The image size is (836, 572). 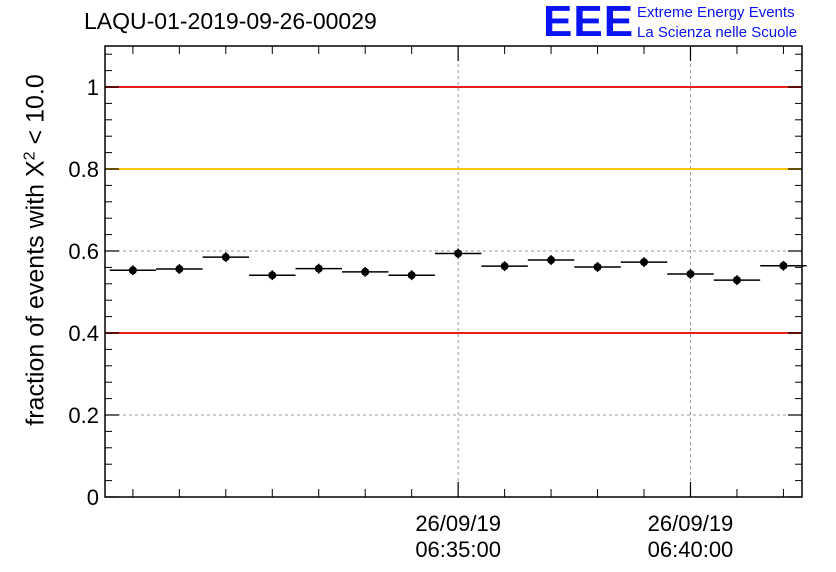 I want to click on x-tick-label-time: 06:35:00, so click(x=458, y=549).